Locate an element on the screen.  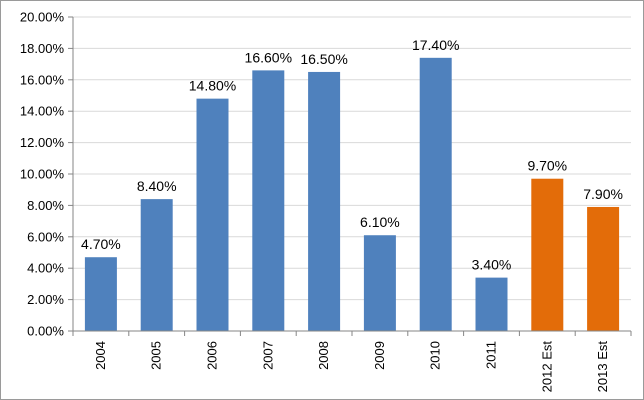
bar-2004 is located at coordinates (100, 294).